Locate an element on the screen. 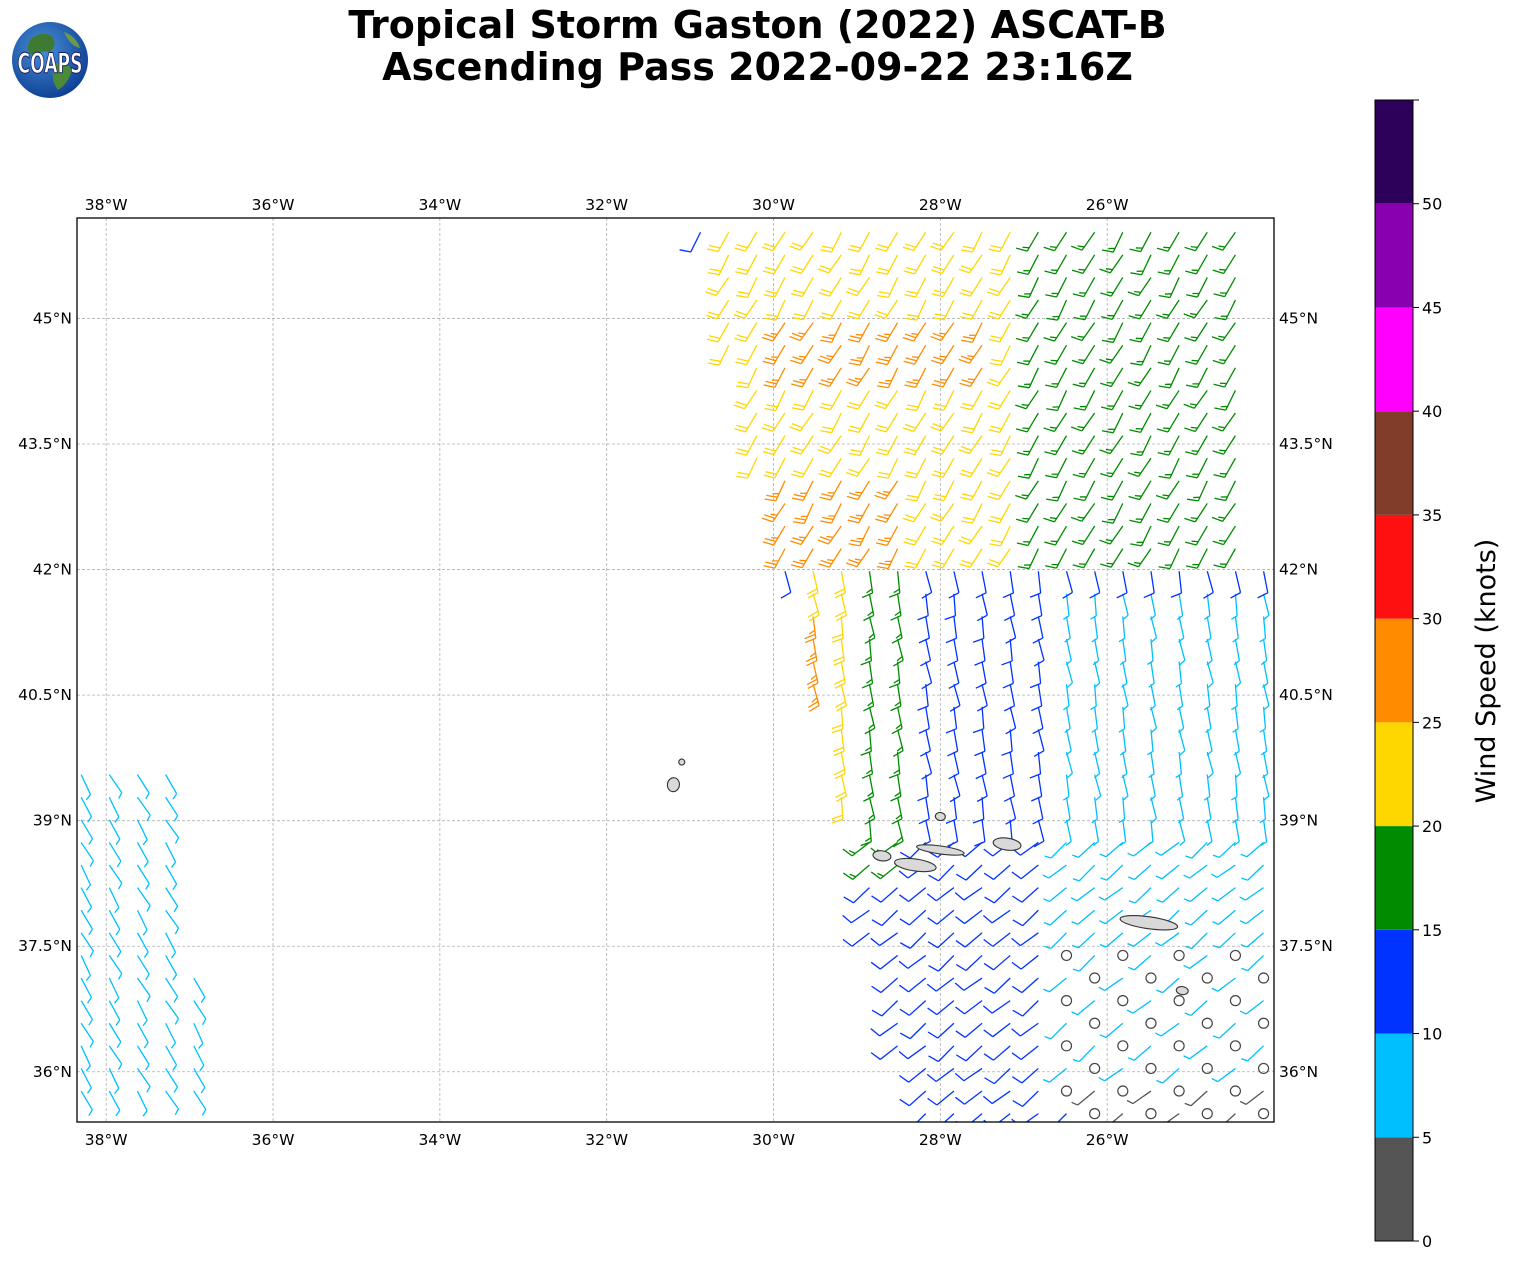  colorbar: 0 5 10 15 20 25 30 35 40 45 50 is located at coordinates (1408, 675).